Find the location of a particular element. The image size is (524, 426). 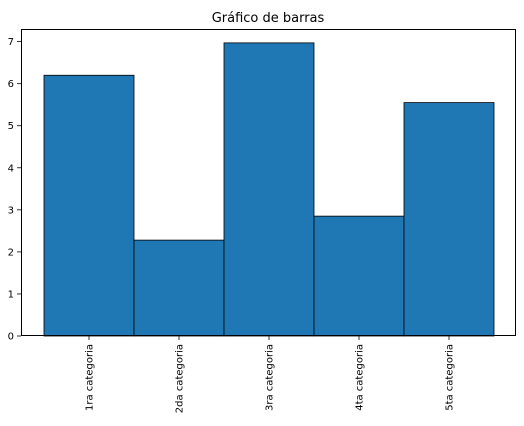

y-tick-label: 6 is located at coordinates (11, 84).